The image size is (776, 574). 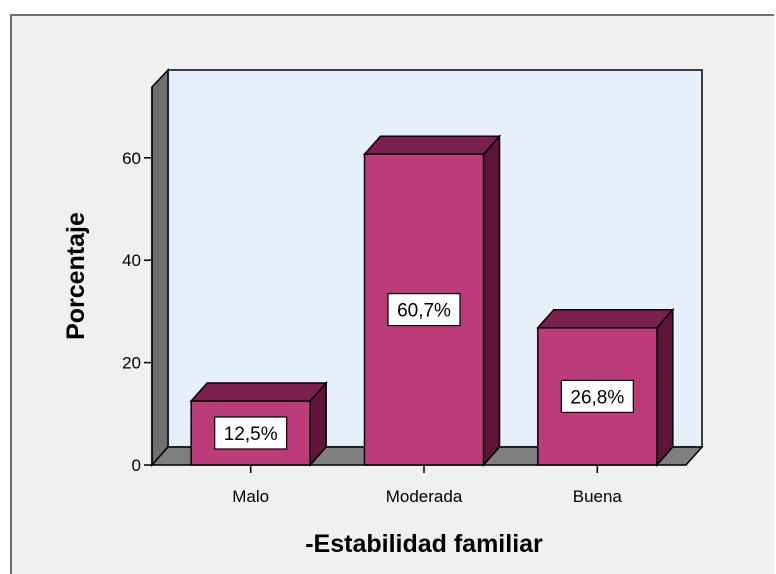 I want to click on bar-malo: 12,5%, so click(x=258, y=424).